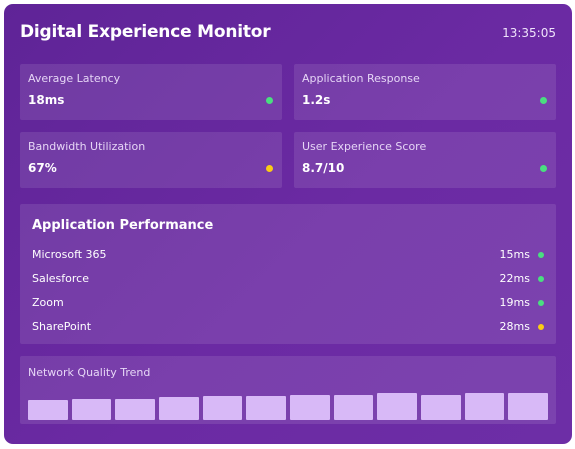 The width and height of the screenshot is (575, 449). What do you see at coordinates (288, 256) in the screenshot?
I see `app-row-microsoft-365: Microsoft 365 15ms` at bounding box center [288, 256].